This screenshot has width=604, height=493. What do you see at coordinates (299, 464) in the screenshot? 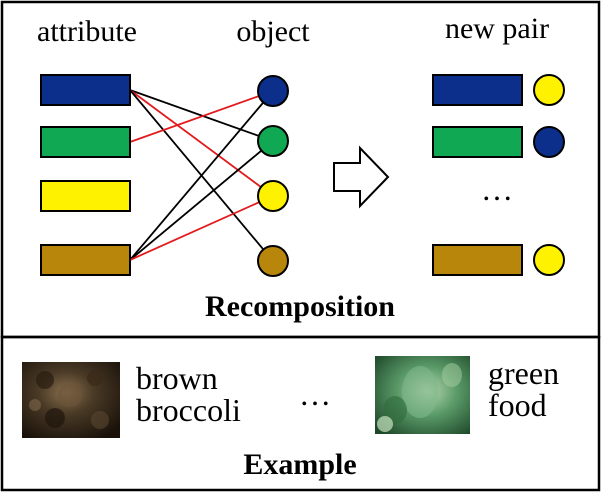
I see `example-title: Example` at bounding box center [299, 464].